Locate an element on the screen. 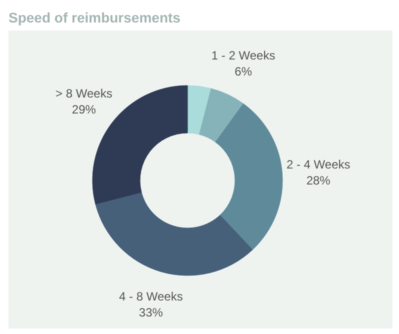 This screenshot has width=399, height=334. data-label: 28% is located at coordinates (318, 180).